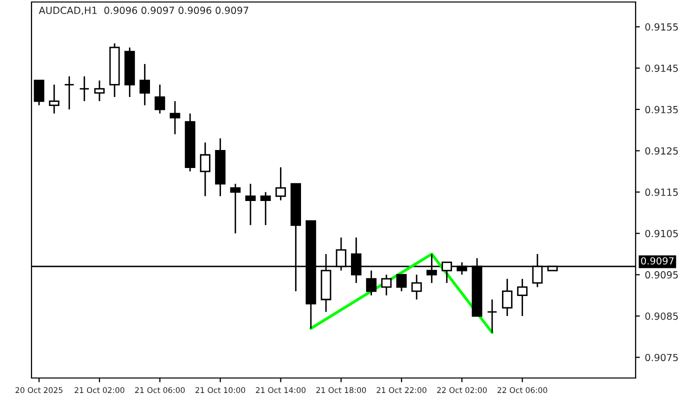 The width and height of the screenshot is (700, 400). I want to click on y-tick-label: 0.9095, so click(661, 275).